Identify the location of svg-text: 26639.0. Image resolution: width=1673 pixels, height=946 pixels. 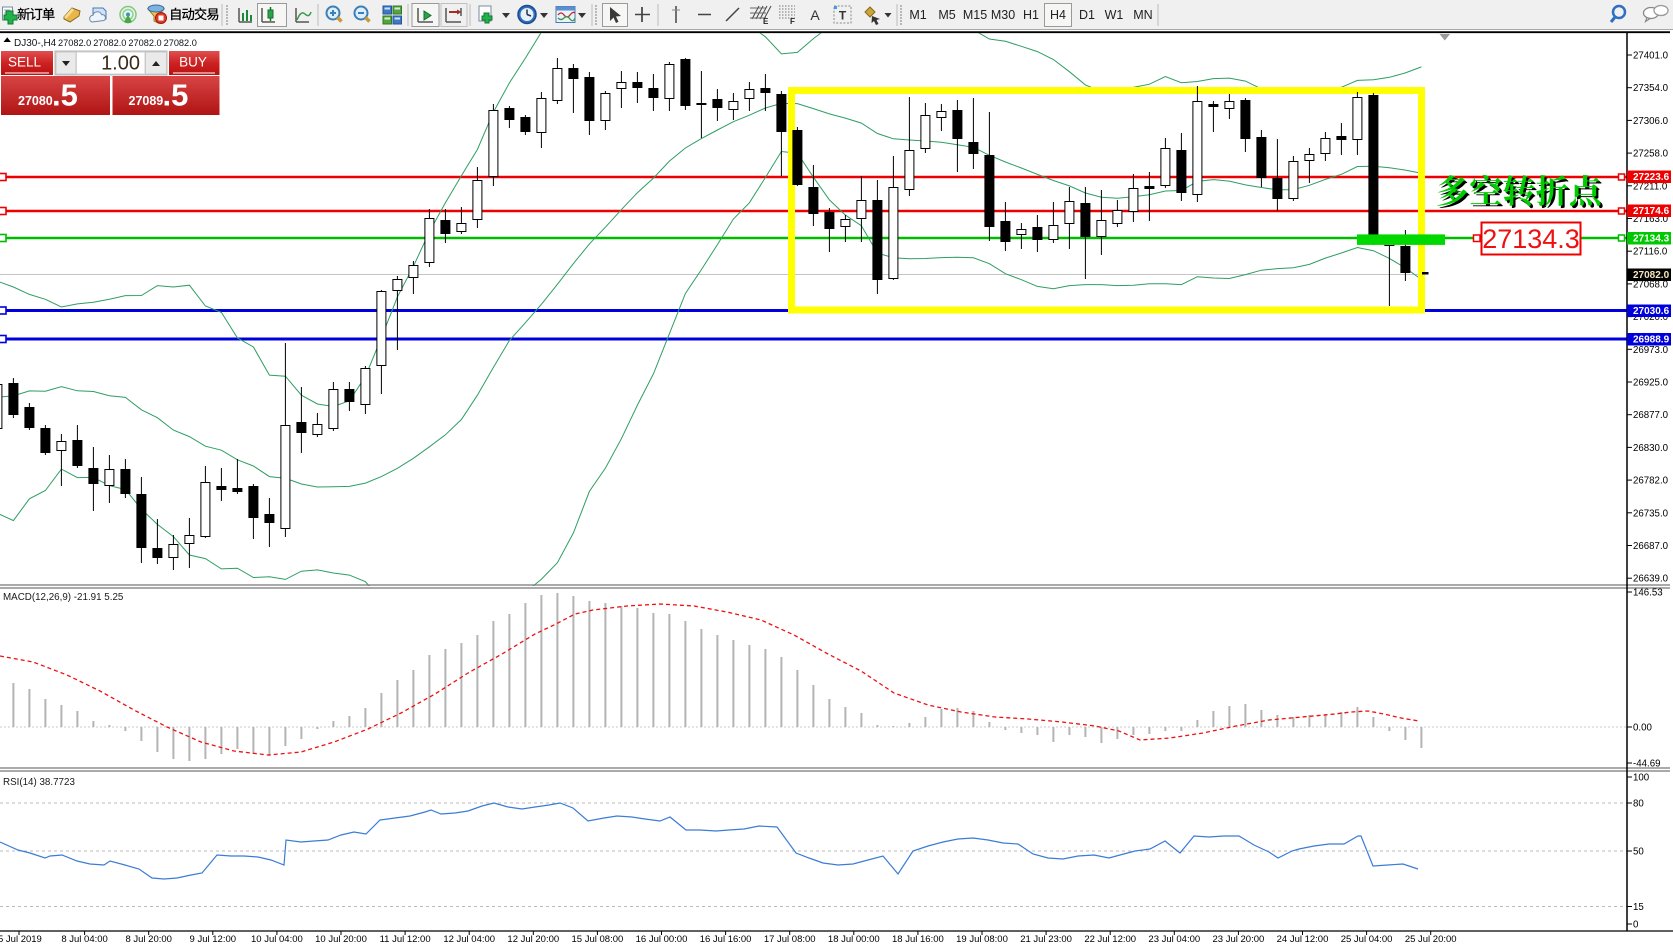
(1651, 579).